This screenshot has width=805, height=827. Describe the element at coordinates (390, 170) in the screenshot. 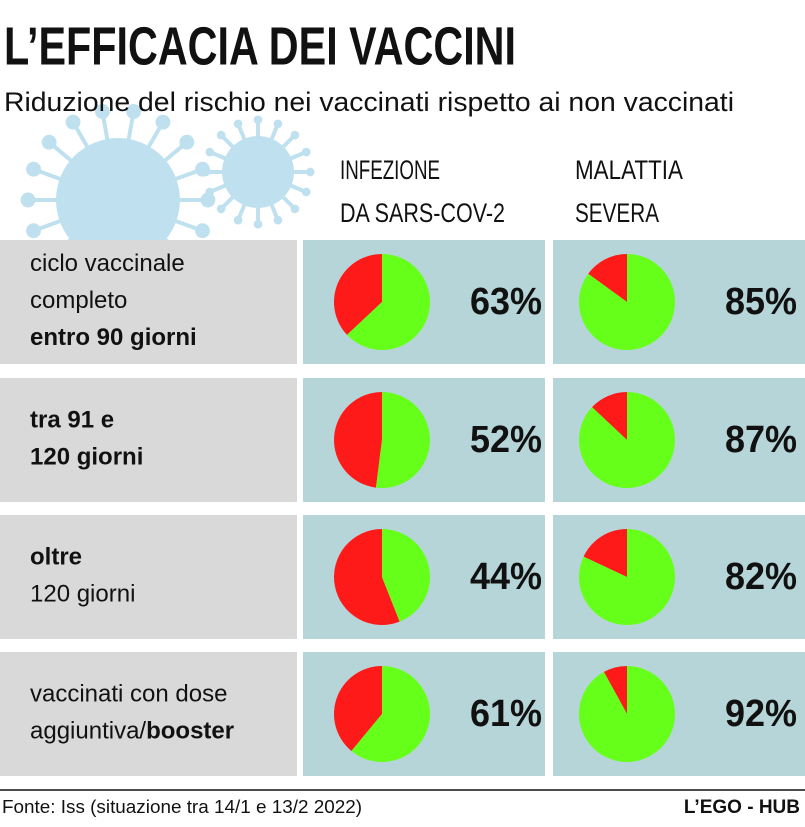

I see `column-header: INFEZIONE` at that location.